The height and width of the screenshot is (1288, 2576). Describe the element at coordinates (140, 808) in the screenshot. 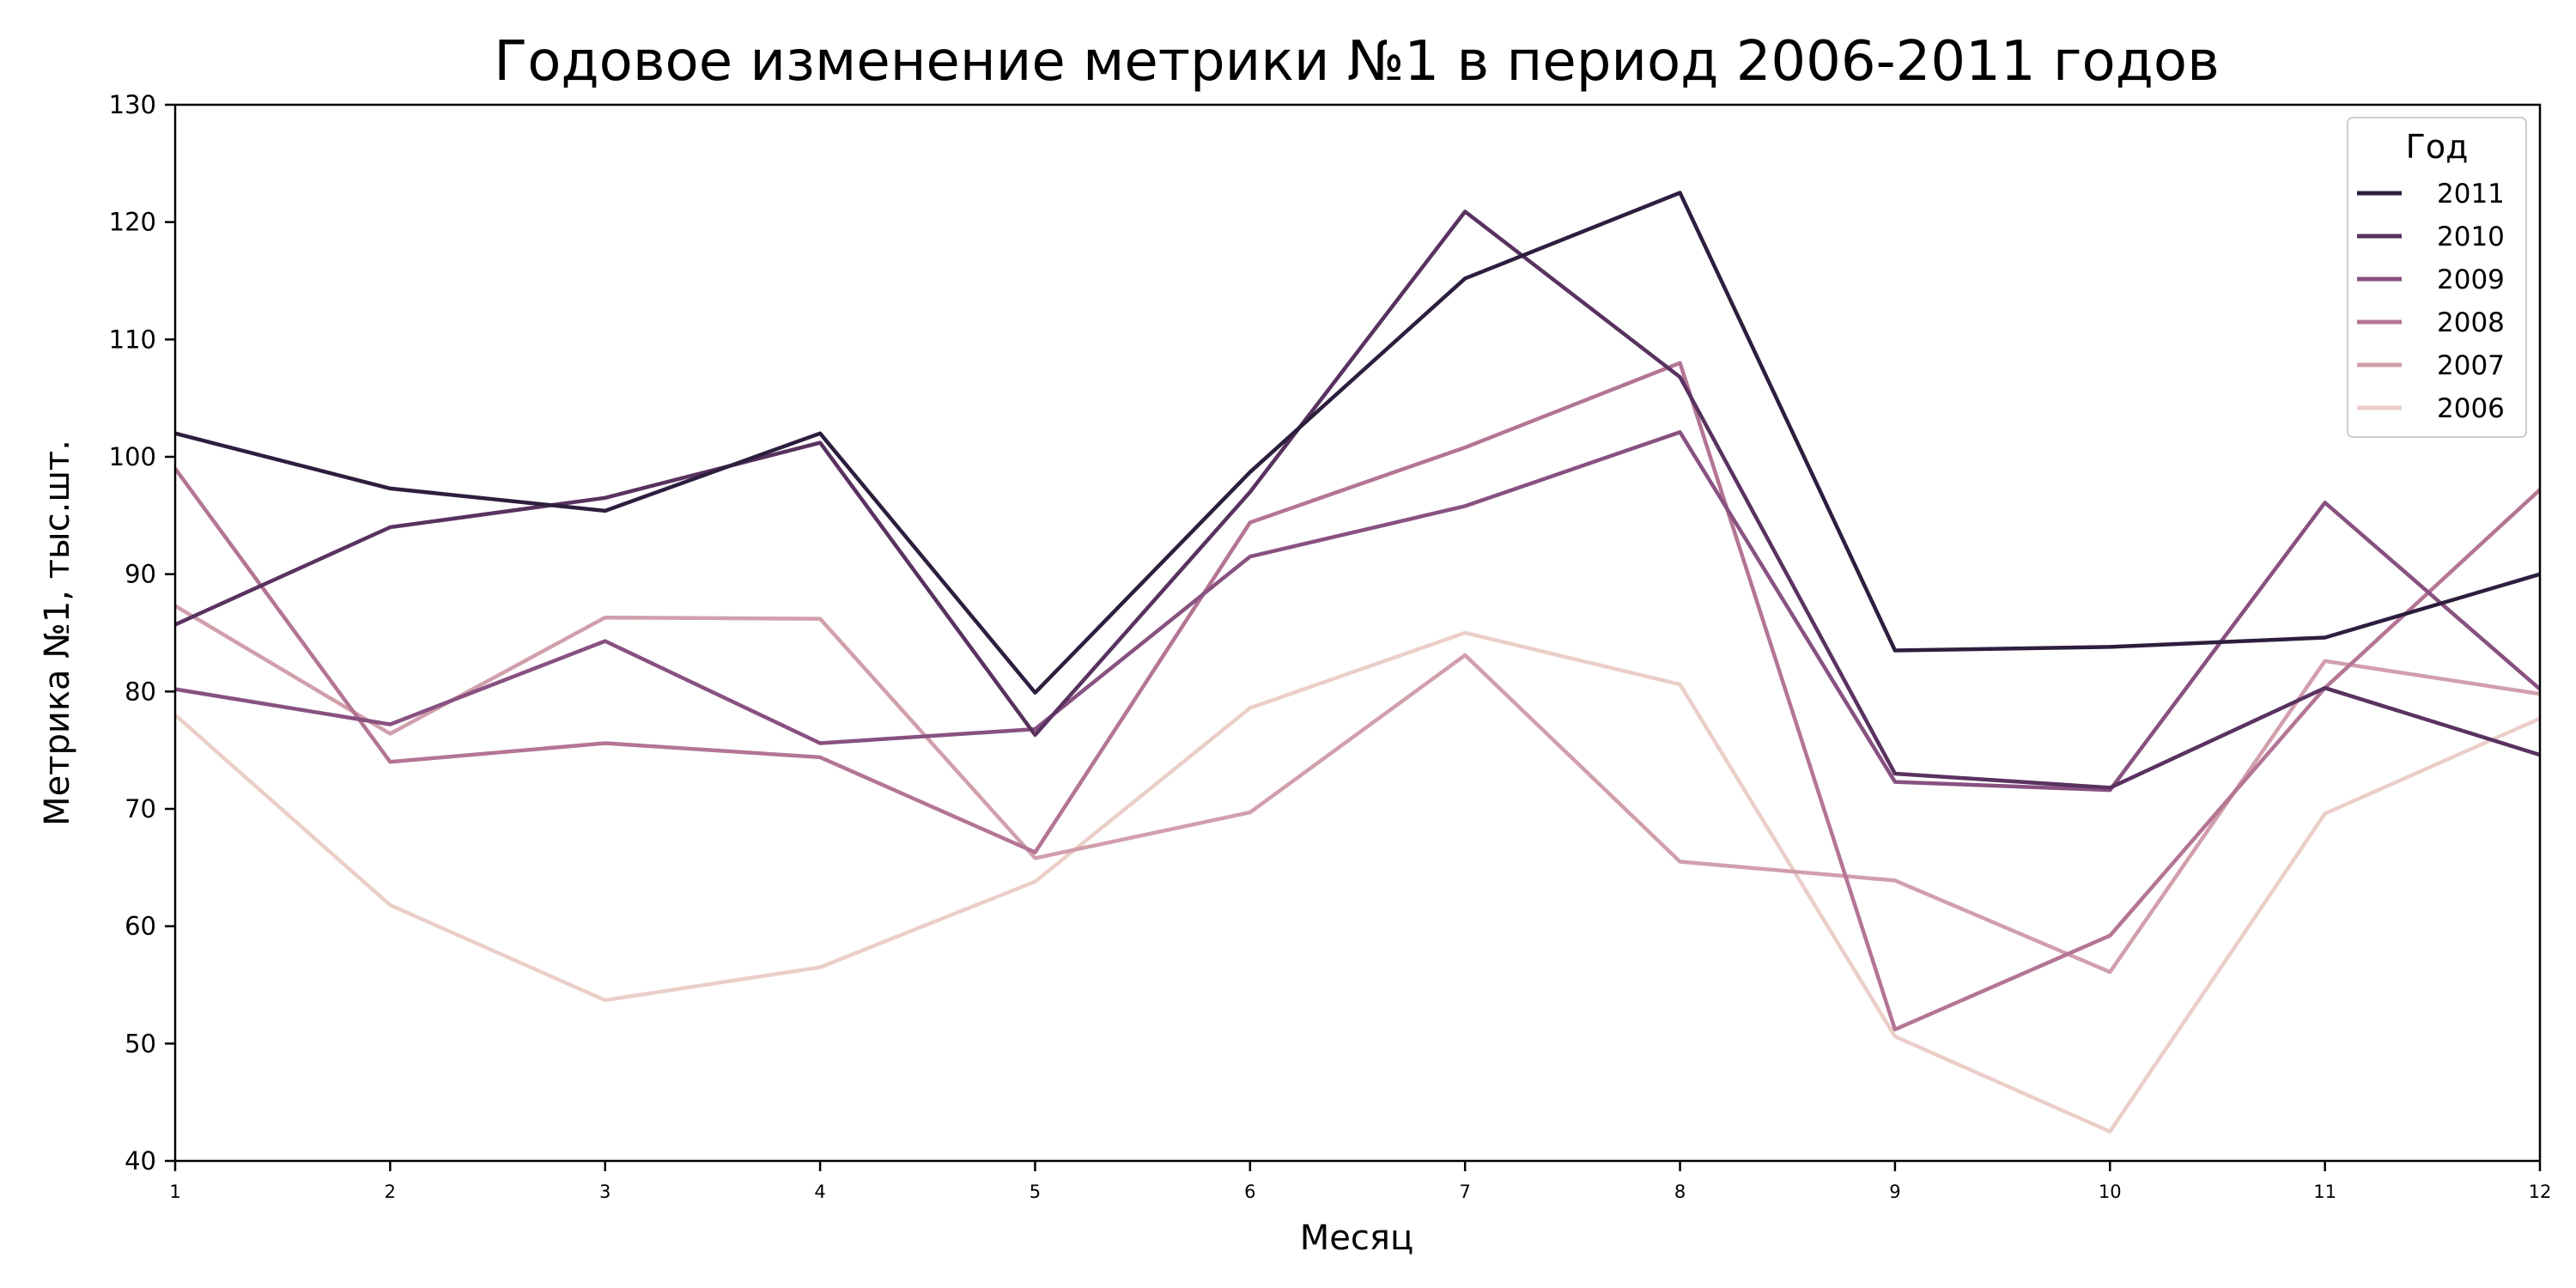

I see `y-tick-label: 70` at that location.